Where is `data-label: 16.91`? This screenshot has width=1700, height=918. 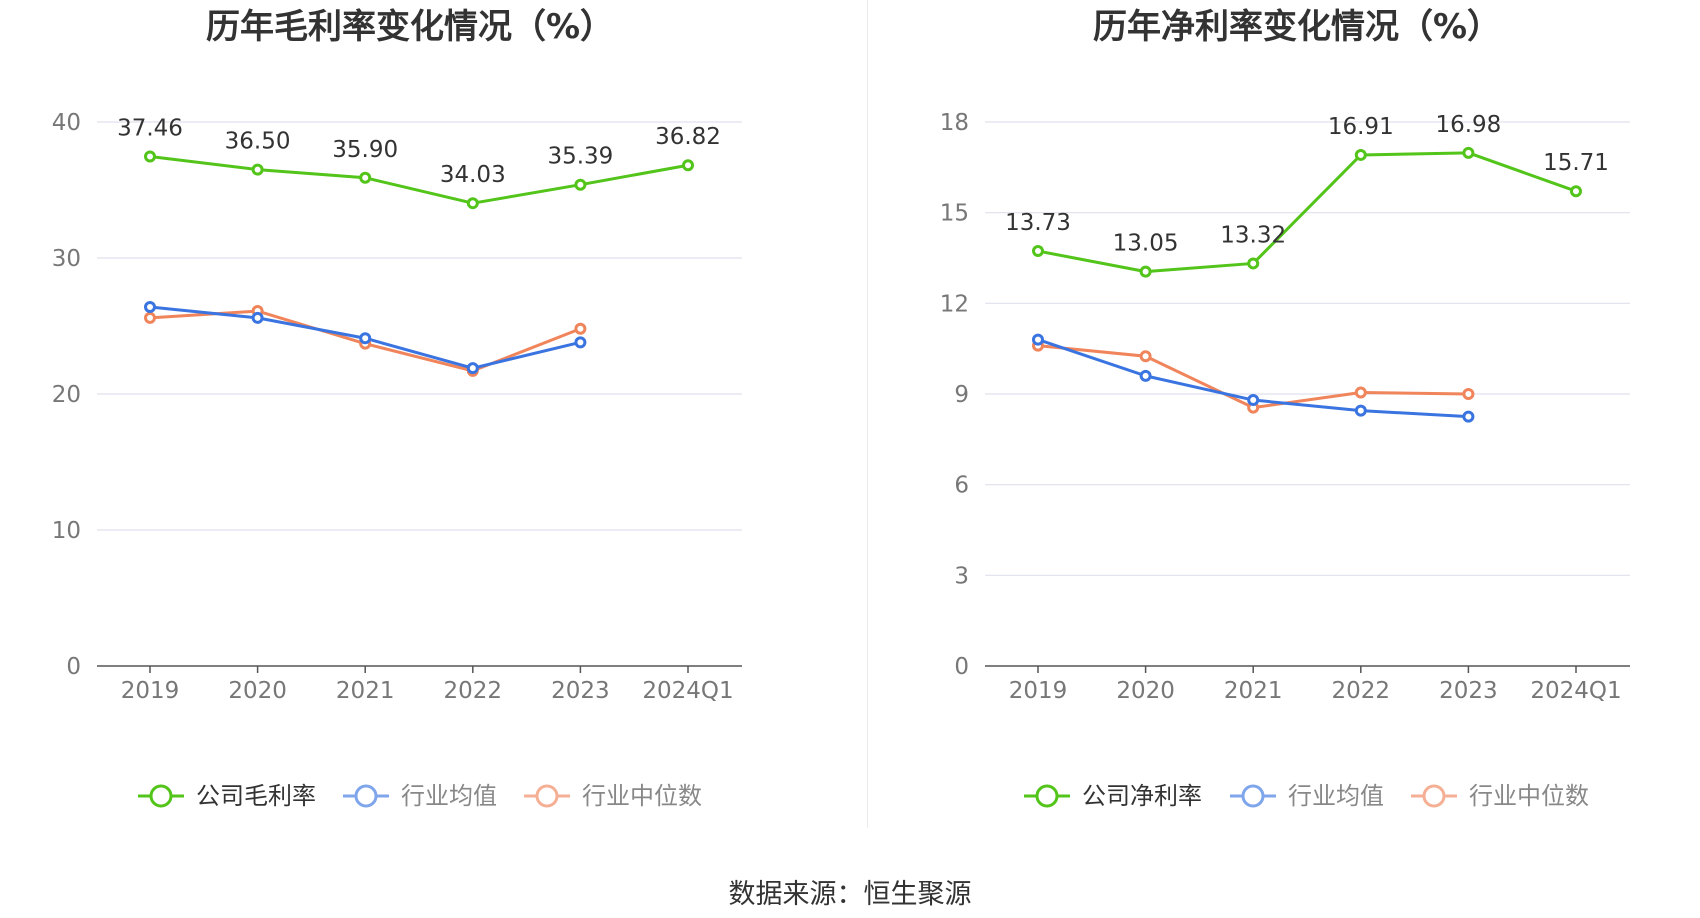
data-label: 16.91 is located at coordinates (1361, 127).